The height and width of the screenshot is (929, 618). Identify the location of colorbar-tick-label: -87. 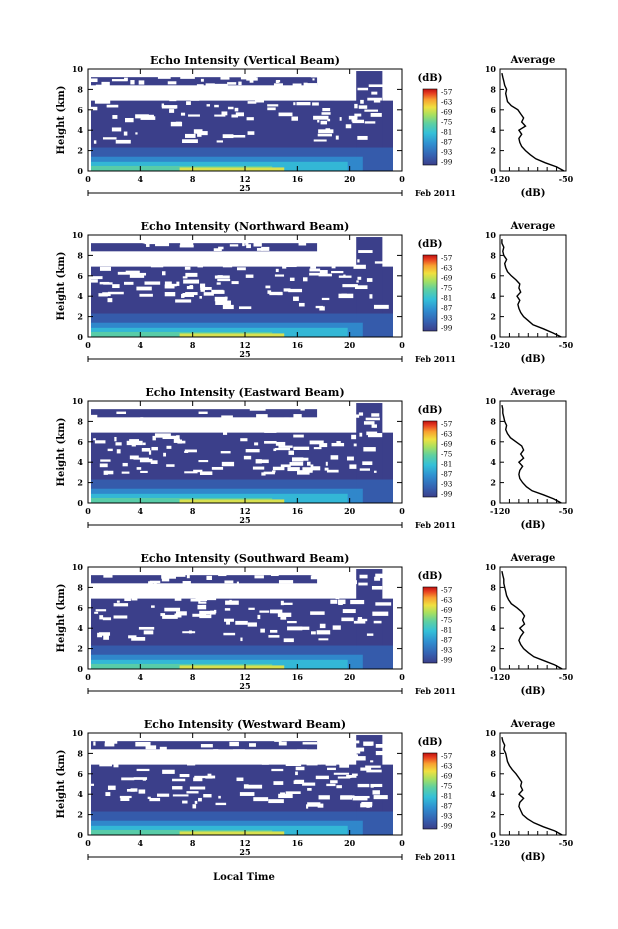
(446, 475).